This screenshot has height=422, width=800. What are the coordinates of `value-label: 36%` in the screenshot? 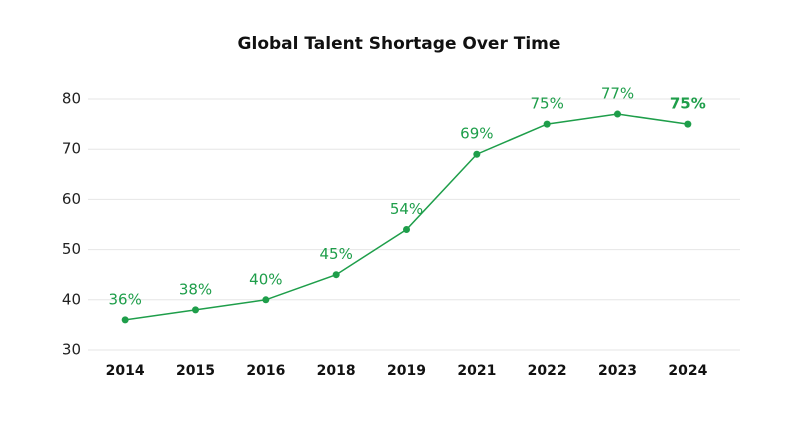 It's located at (124, 299).